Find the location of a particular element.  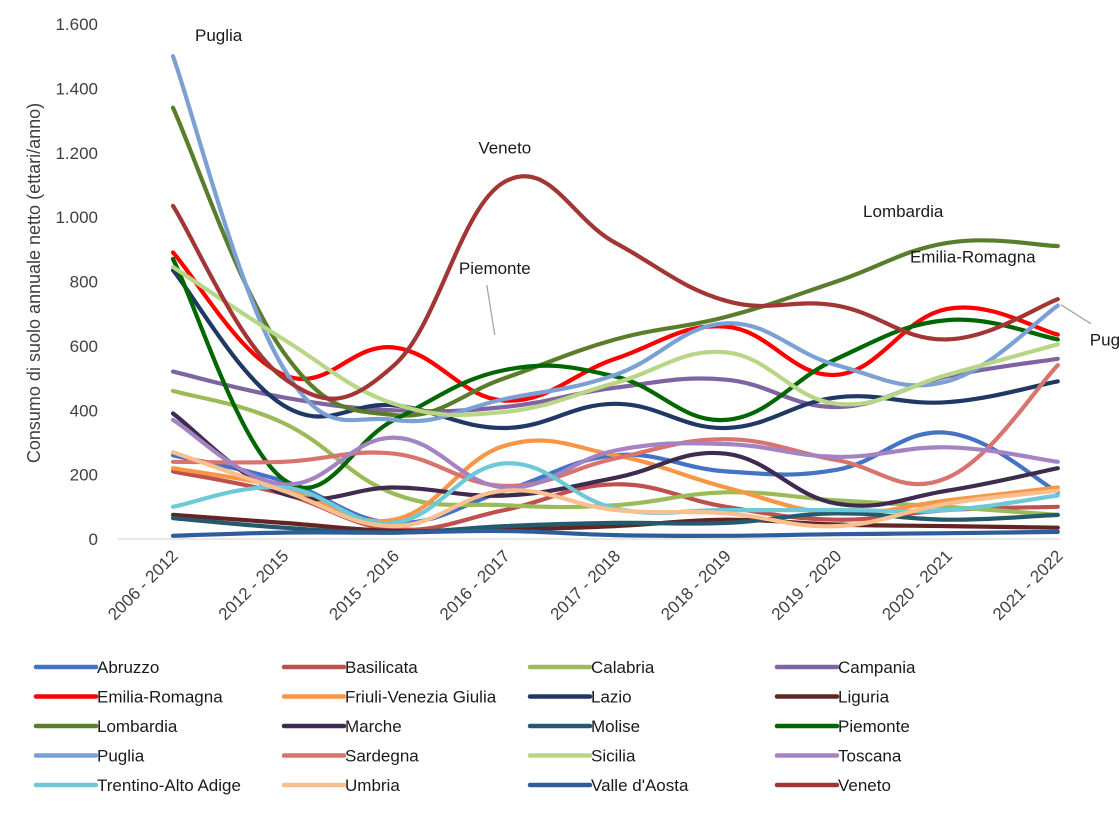

annotation-veneto: Veneto is located at coordinates (504, 148).